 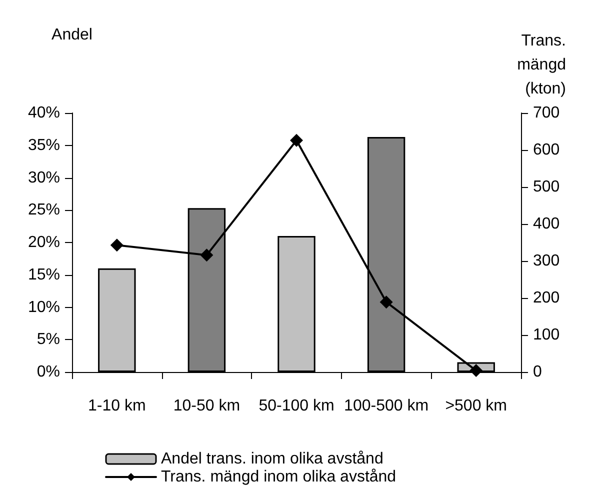 I want to click on y2-tick-label: 700, so click(x=546, y=113).